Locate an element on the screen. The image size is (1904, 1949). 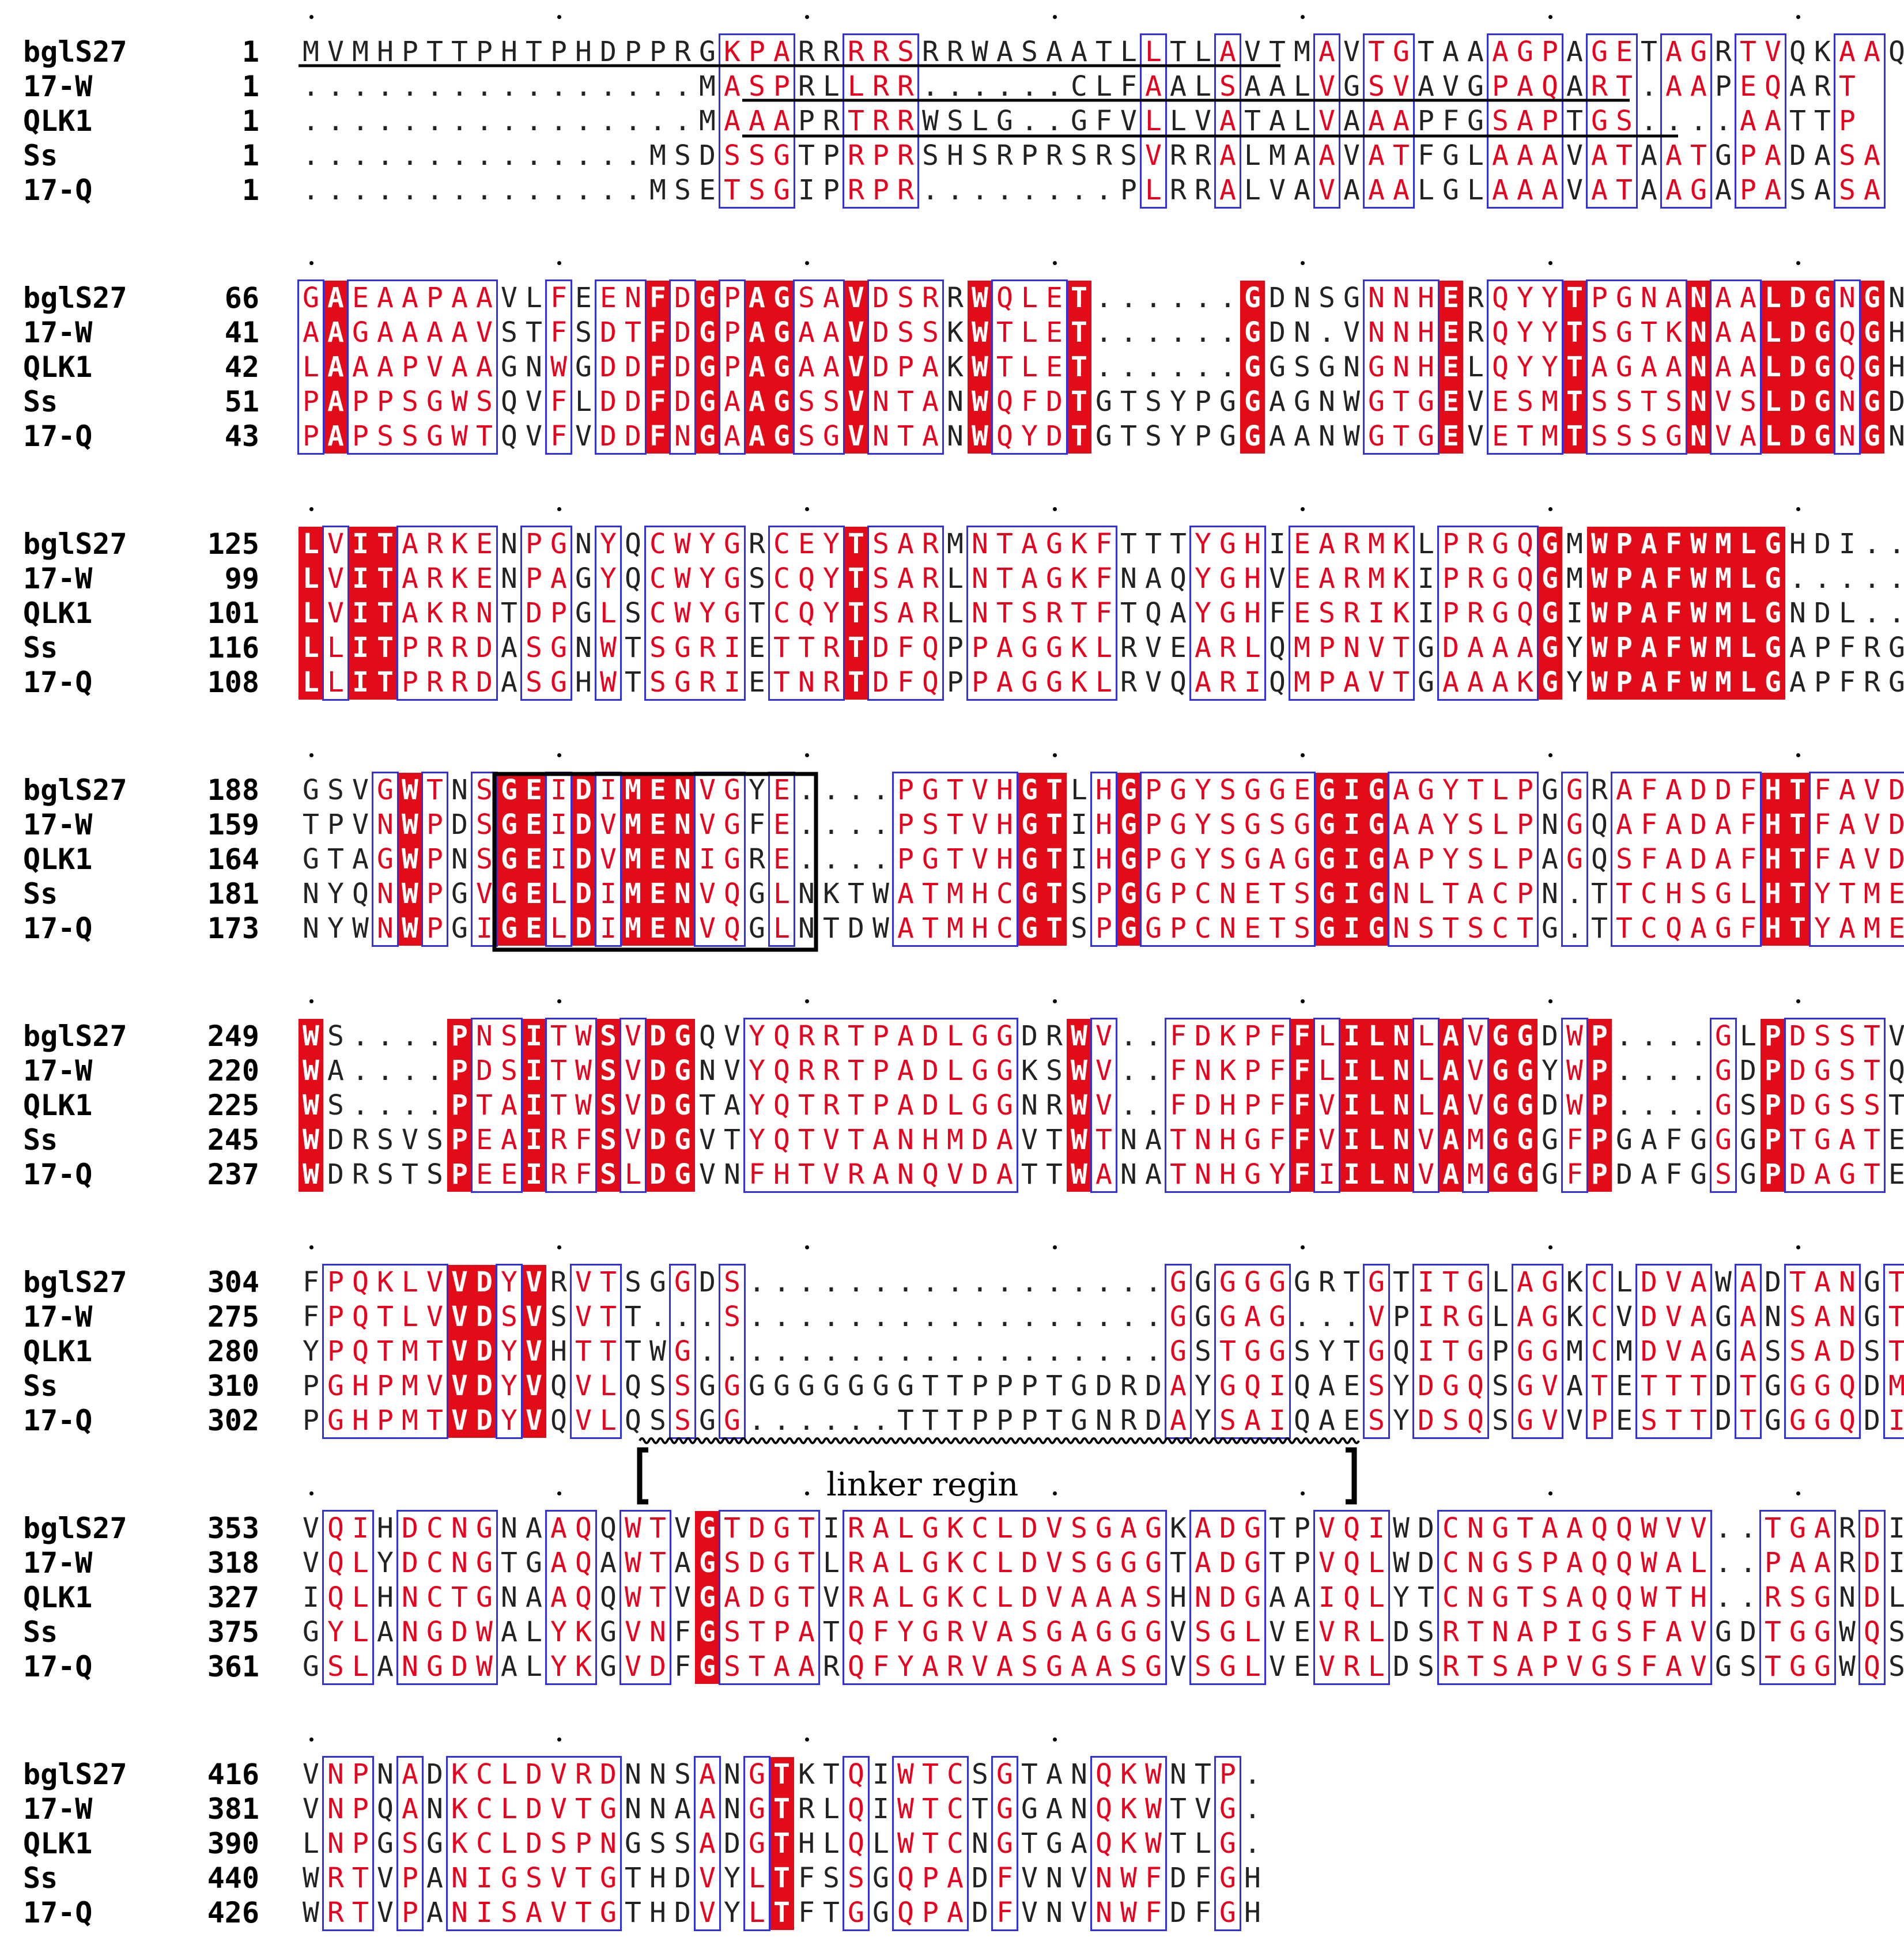
sequence-name: bglS27 is located at coordinates (75, 544).